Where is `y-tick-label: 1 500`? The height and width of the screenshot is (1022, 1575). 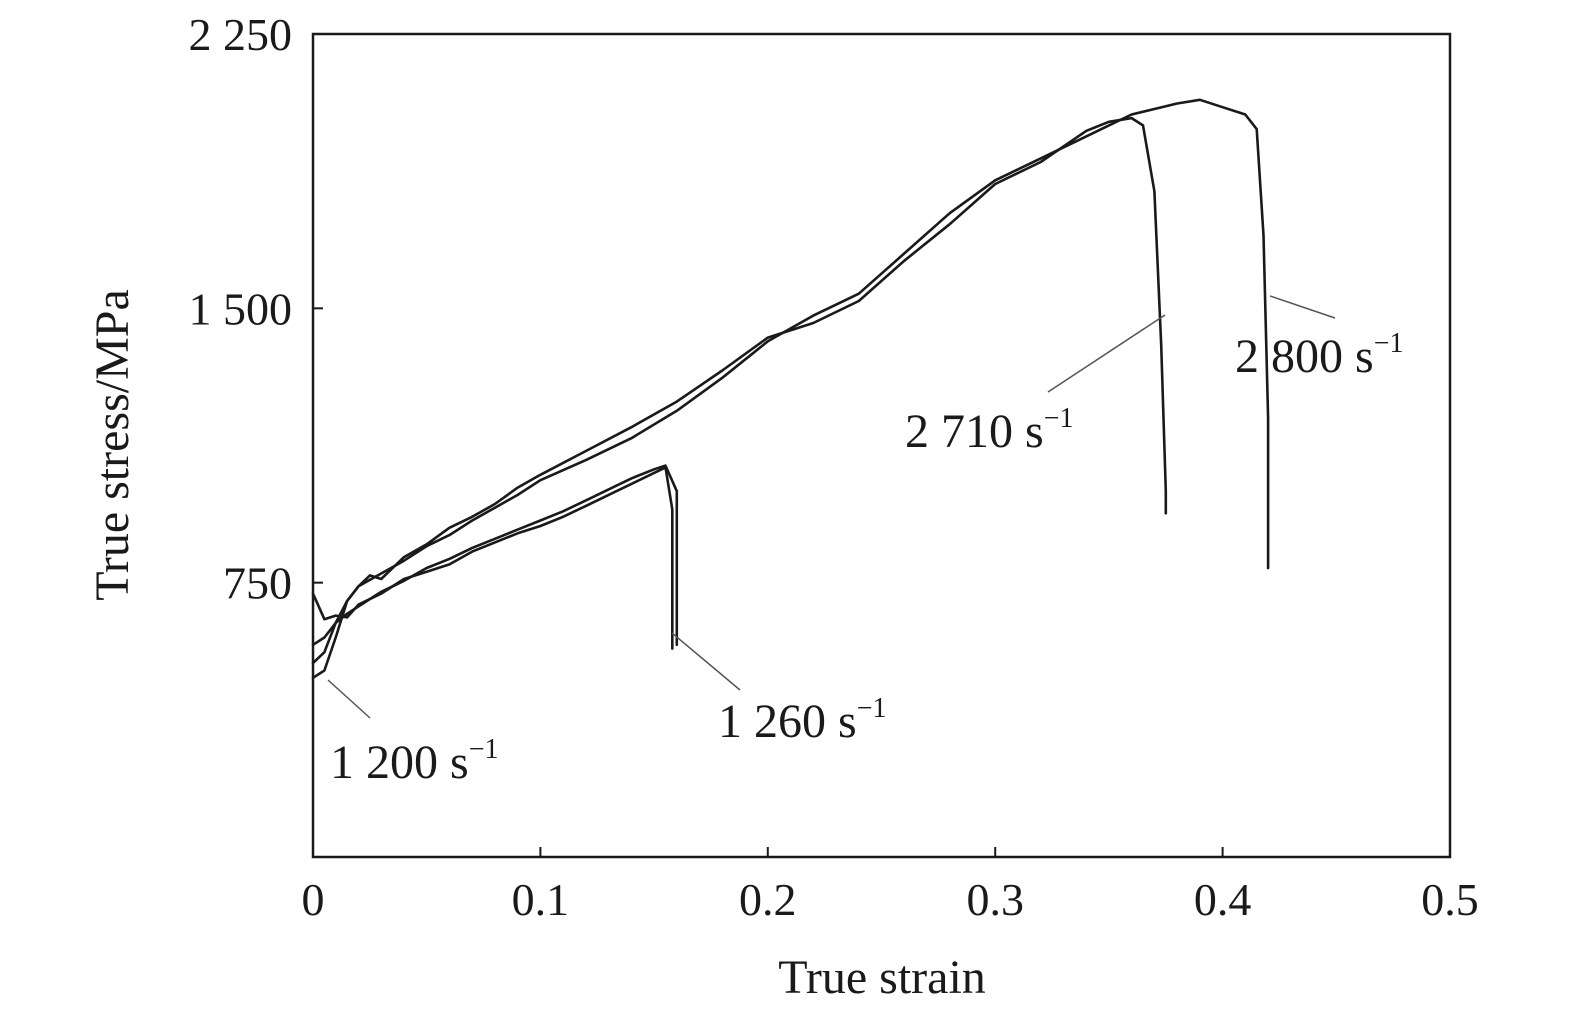
y-tick-label: 1 500 is located at coordinates (241, 308).